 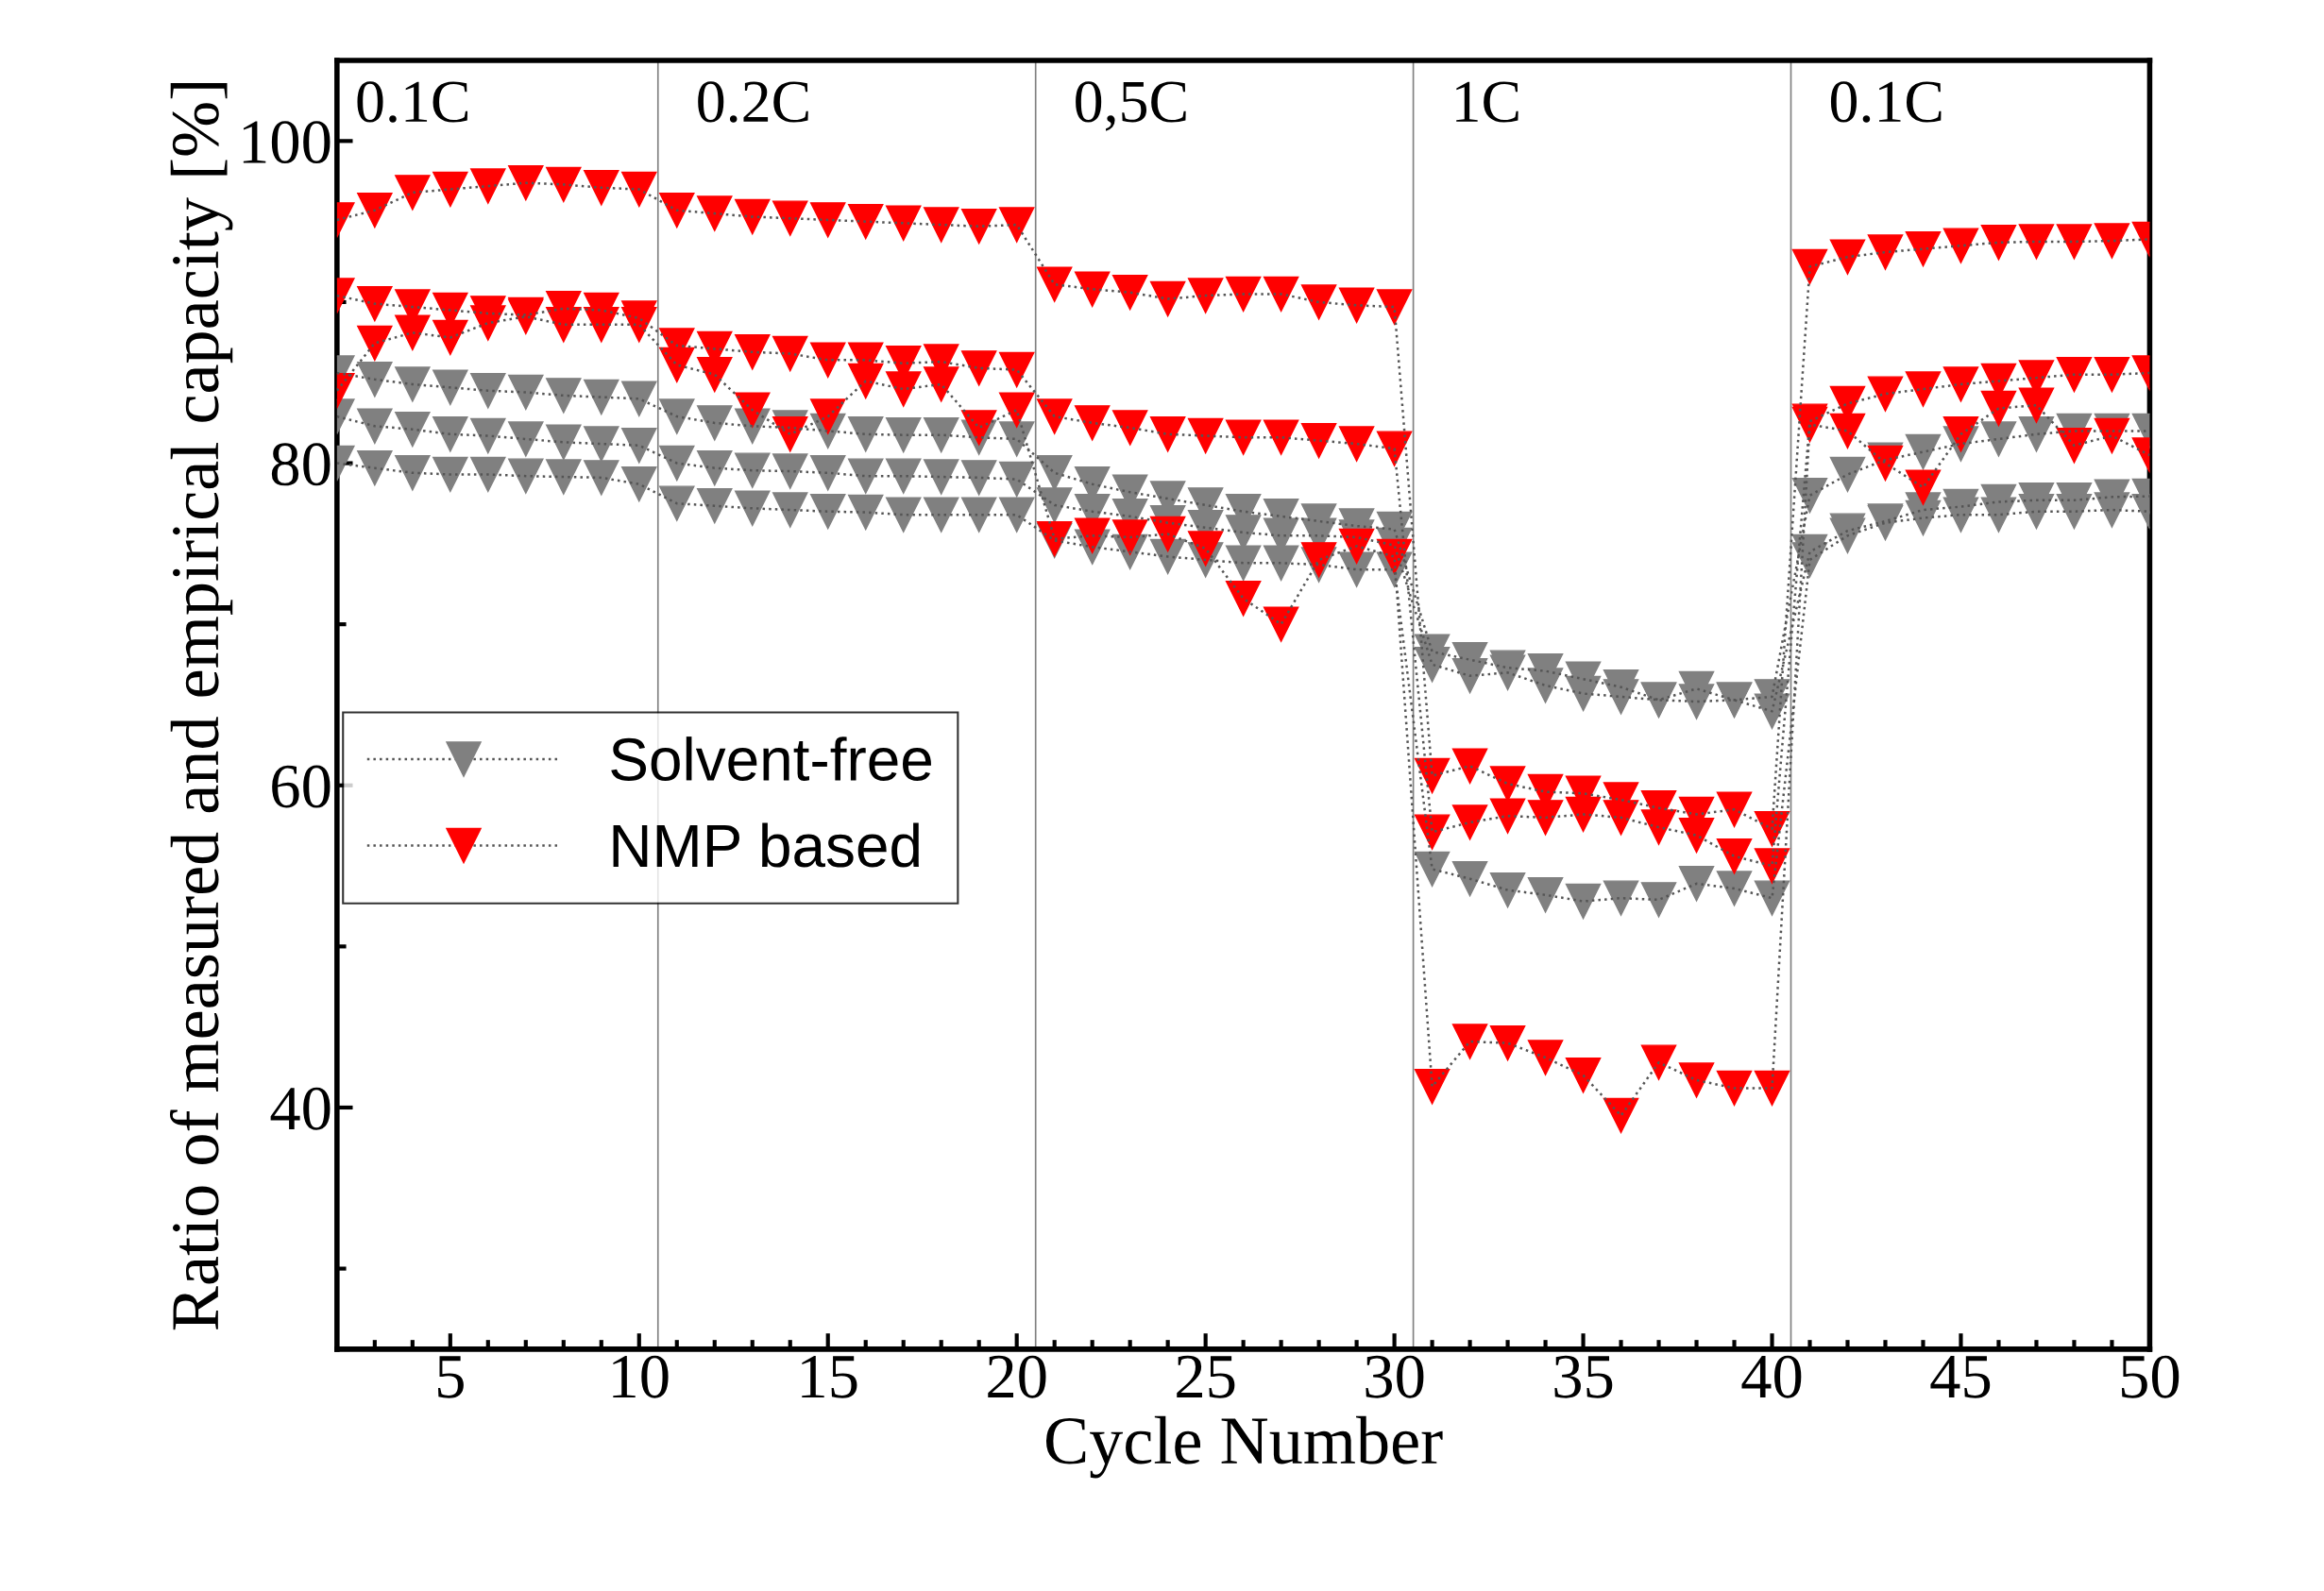 What do you see at coordinates (771, 759) in the screenshot?
I see `legend-label: Solvent-free` at bounding box center [771, 759].